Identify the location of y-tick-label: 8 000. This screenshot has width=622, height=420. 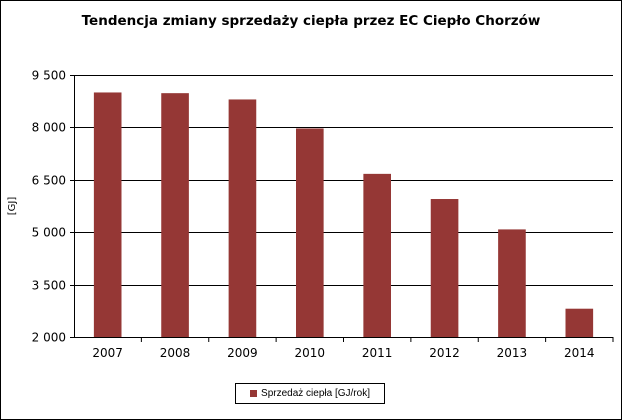
(49, 128).